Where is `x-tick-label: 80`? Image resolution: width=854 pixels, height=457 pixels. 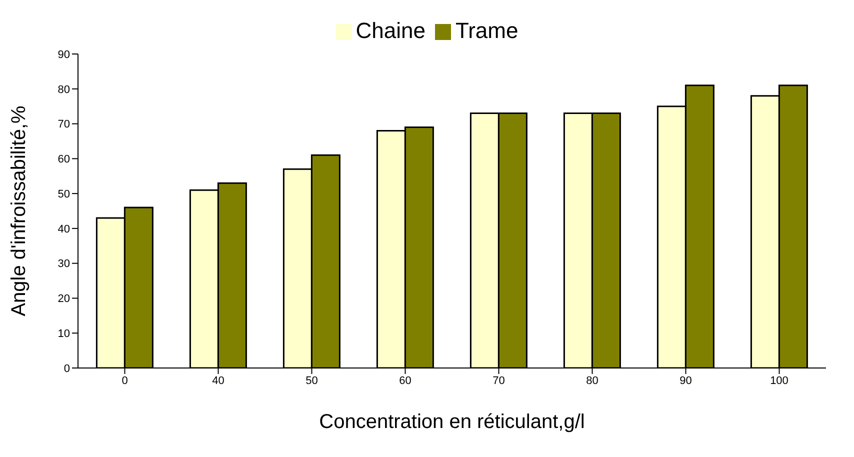
x-tick-label: 80 is located at coordinates (592, 380).